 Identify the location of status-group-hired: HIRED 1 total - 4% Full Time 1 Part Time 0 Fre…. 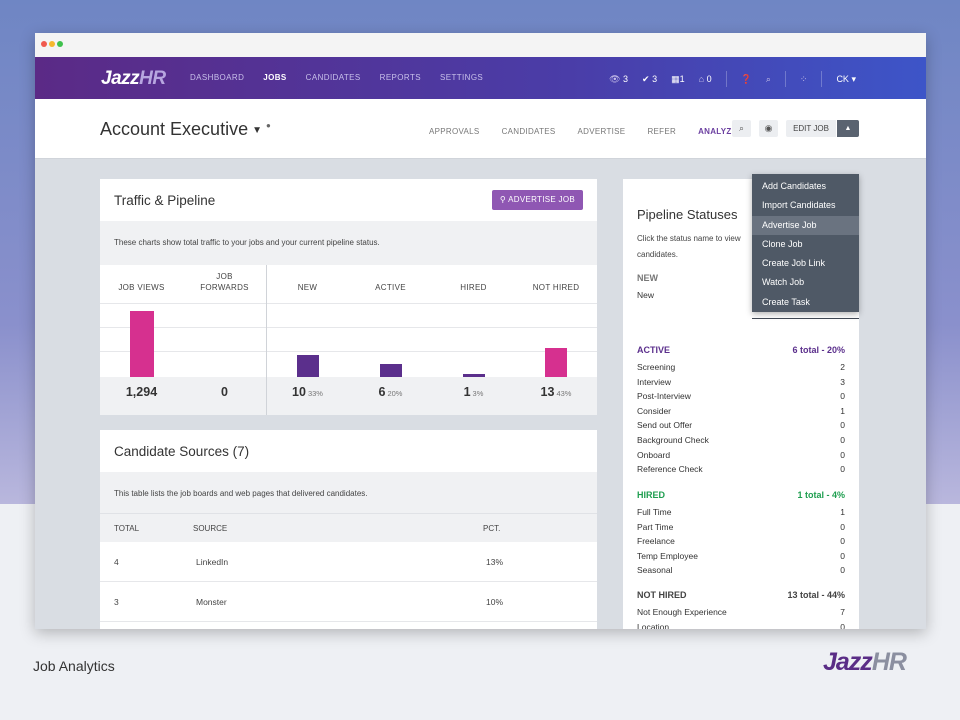
(741, 535).